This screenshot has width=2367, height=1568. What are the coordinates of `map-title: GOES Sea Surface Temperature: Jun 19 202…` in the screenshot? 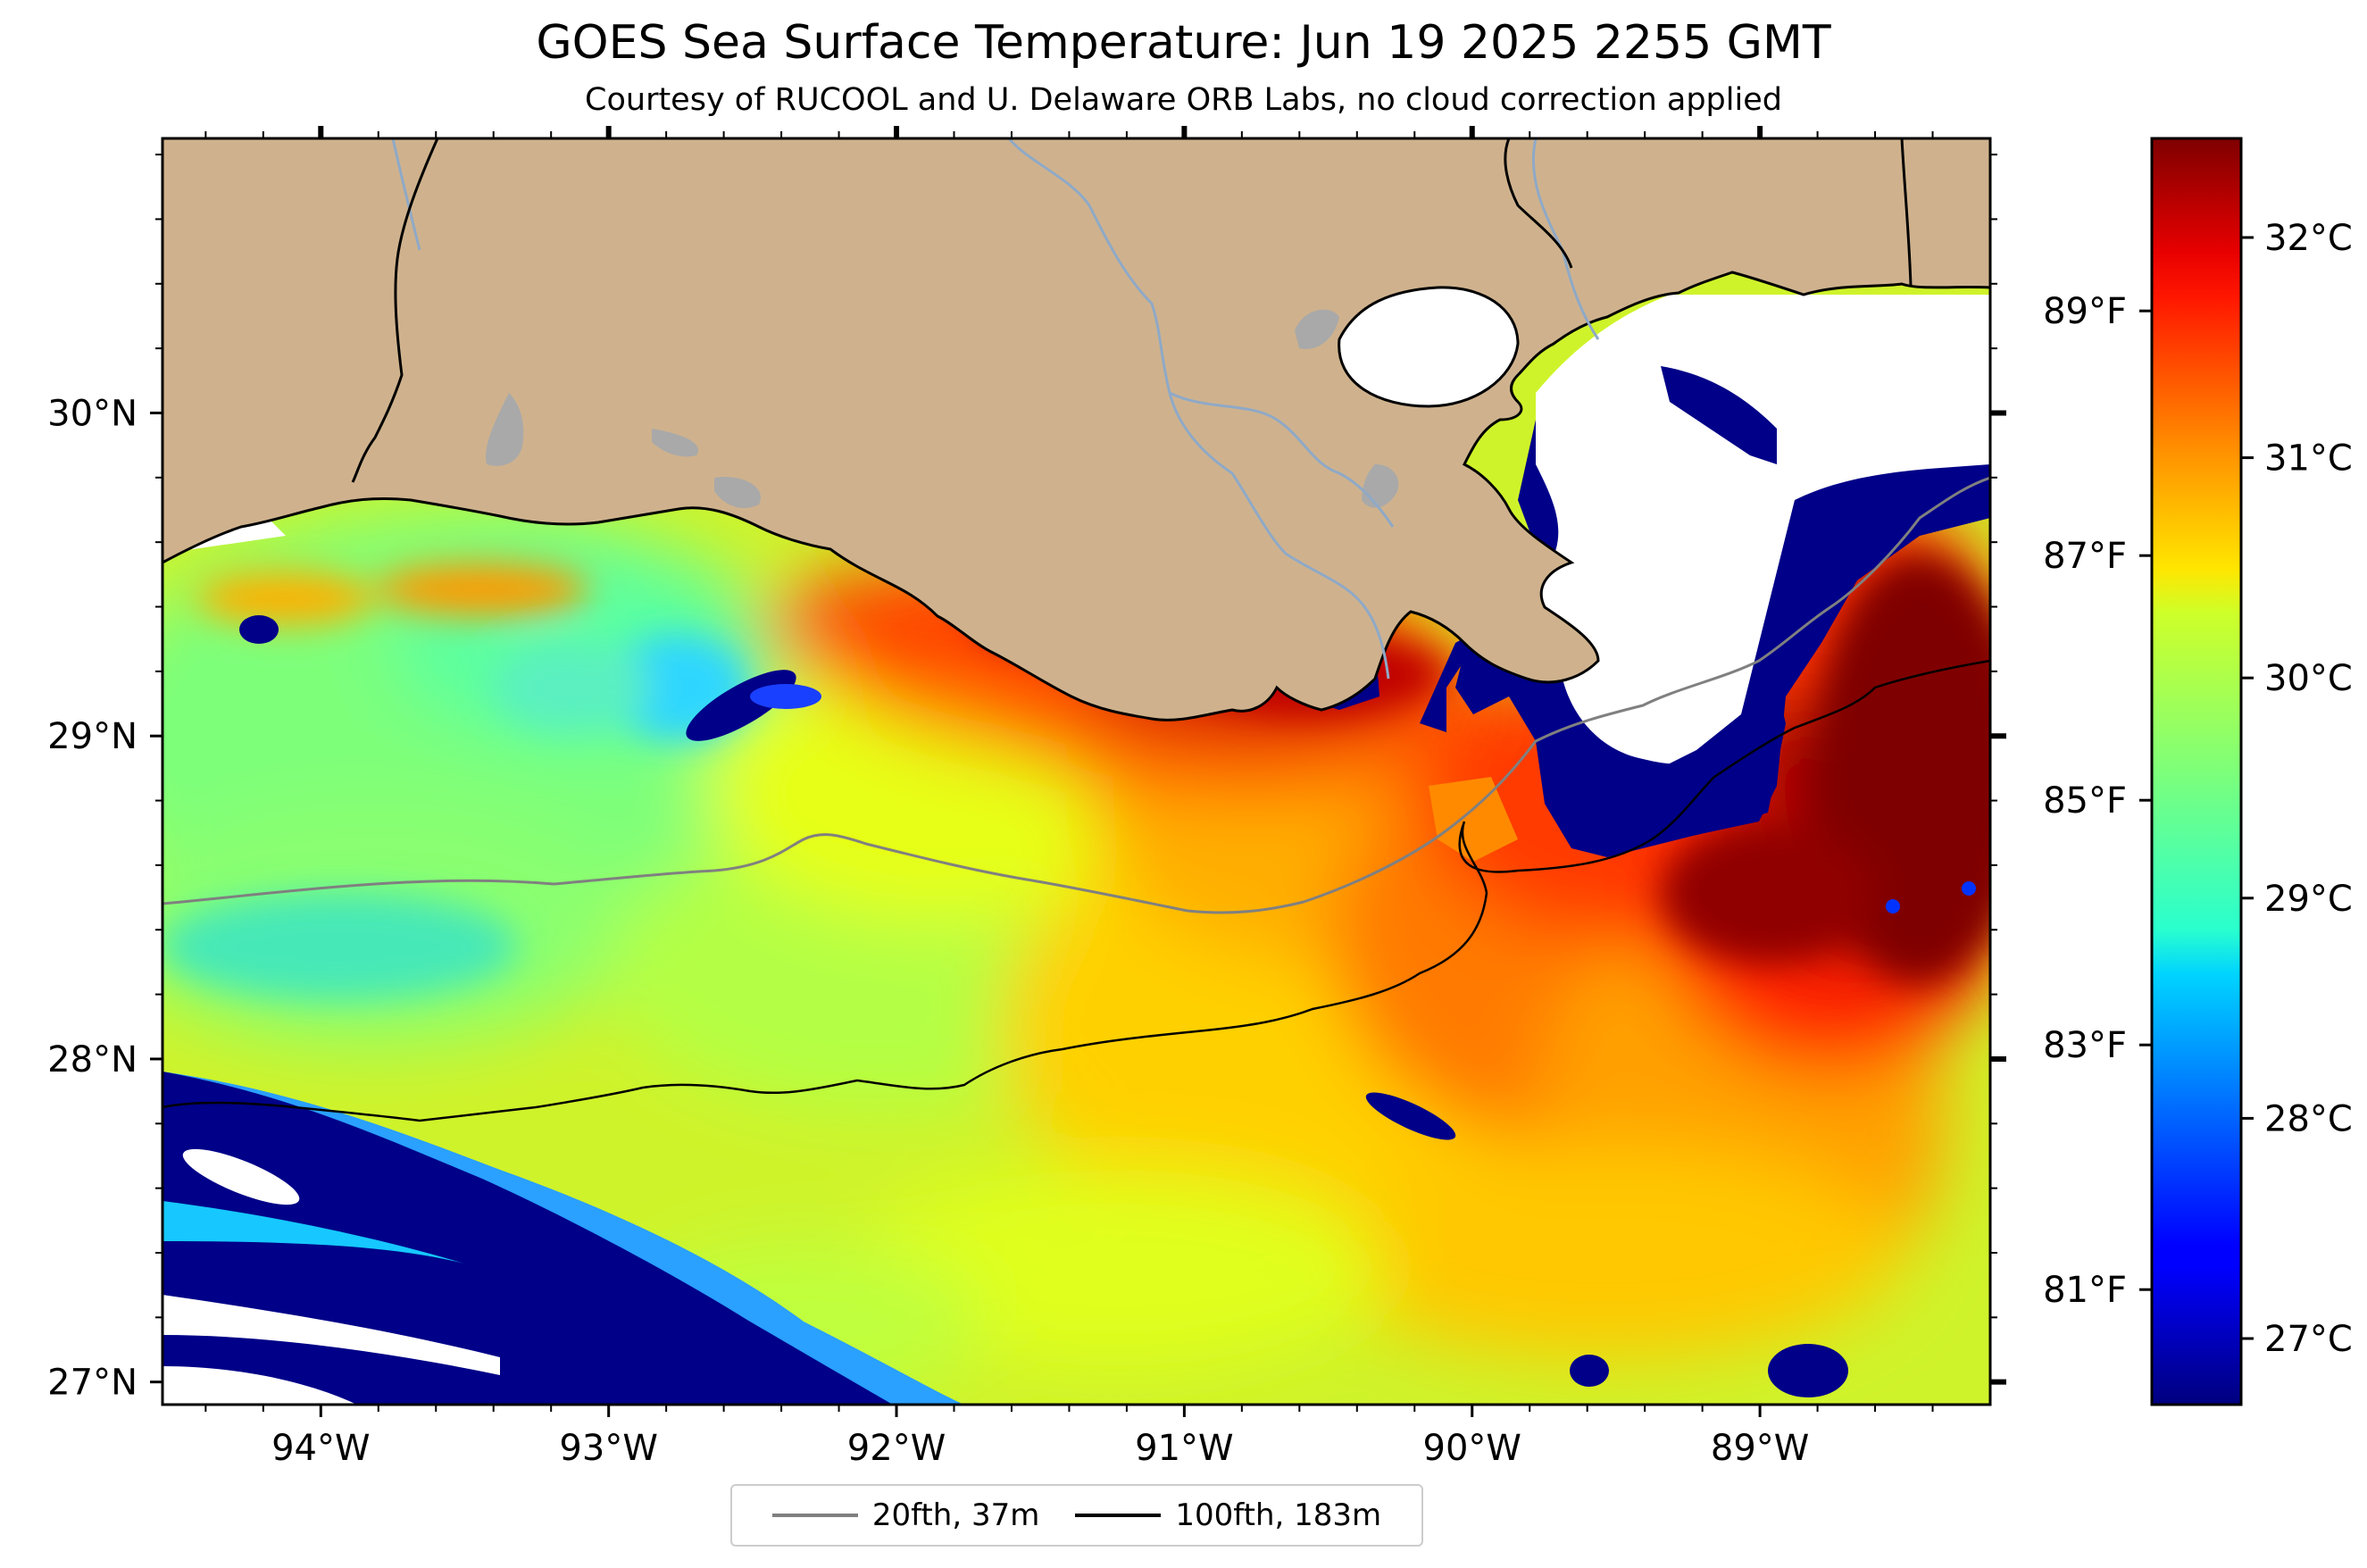 It's located at (1183, 43).